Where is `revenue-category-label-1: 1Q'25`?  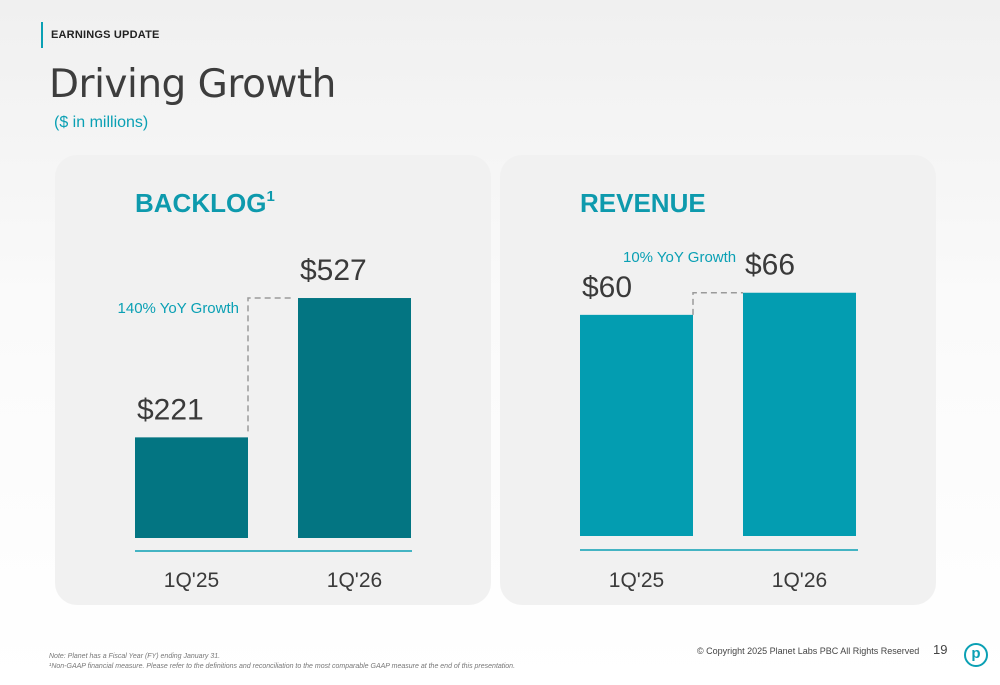
revenue-category-label-1: 1Q'25 is located at coordinates (636, 580).